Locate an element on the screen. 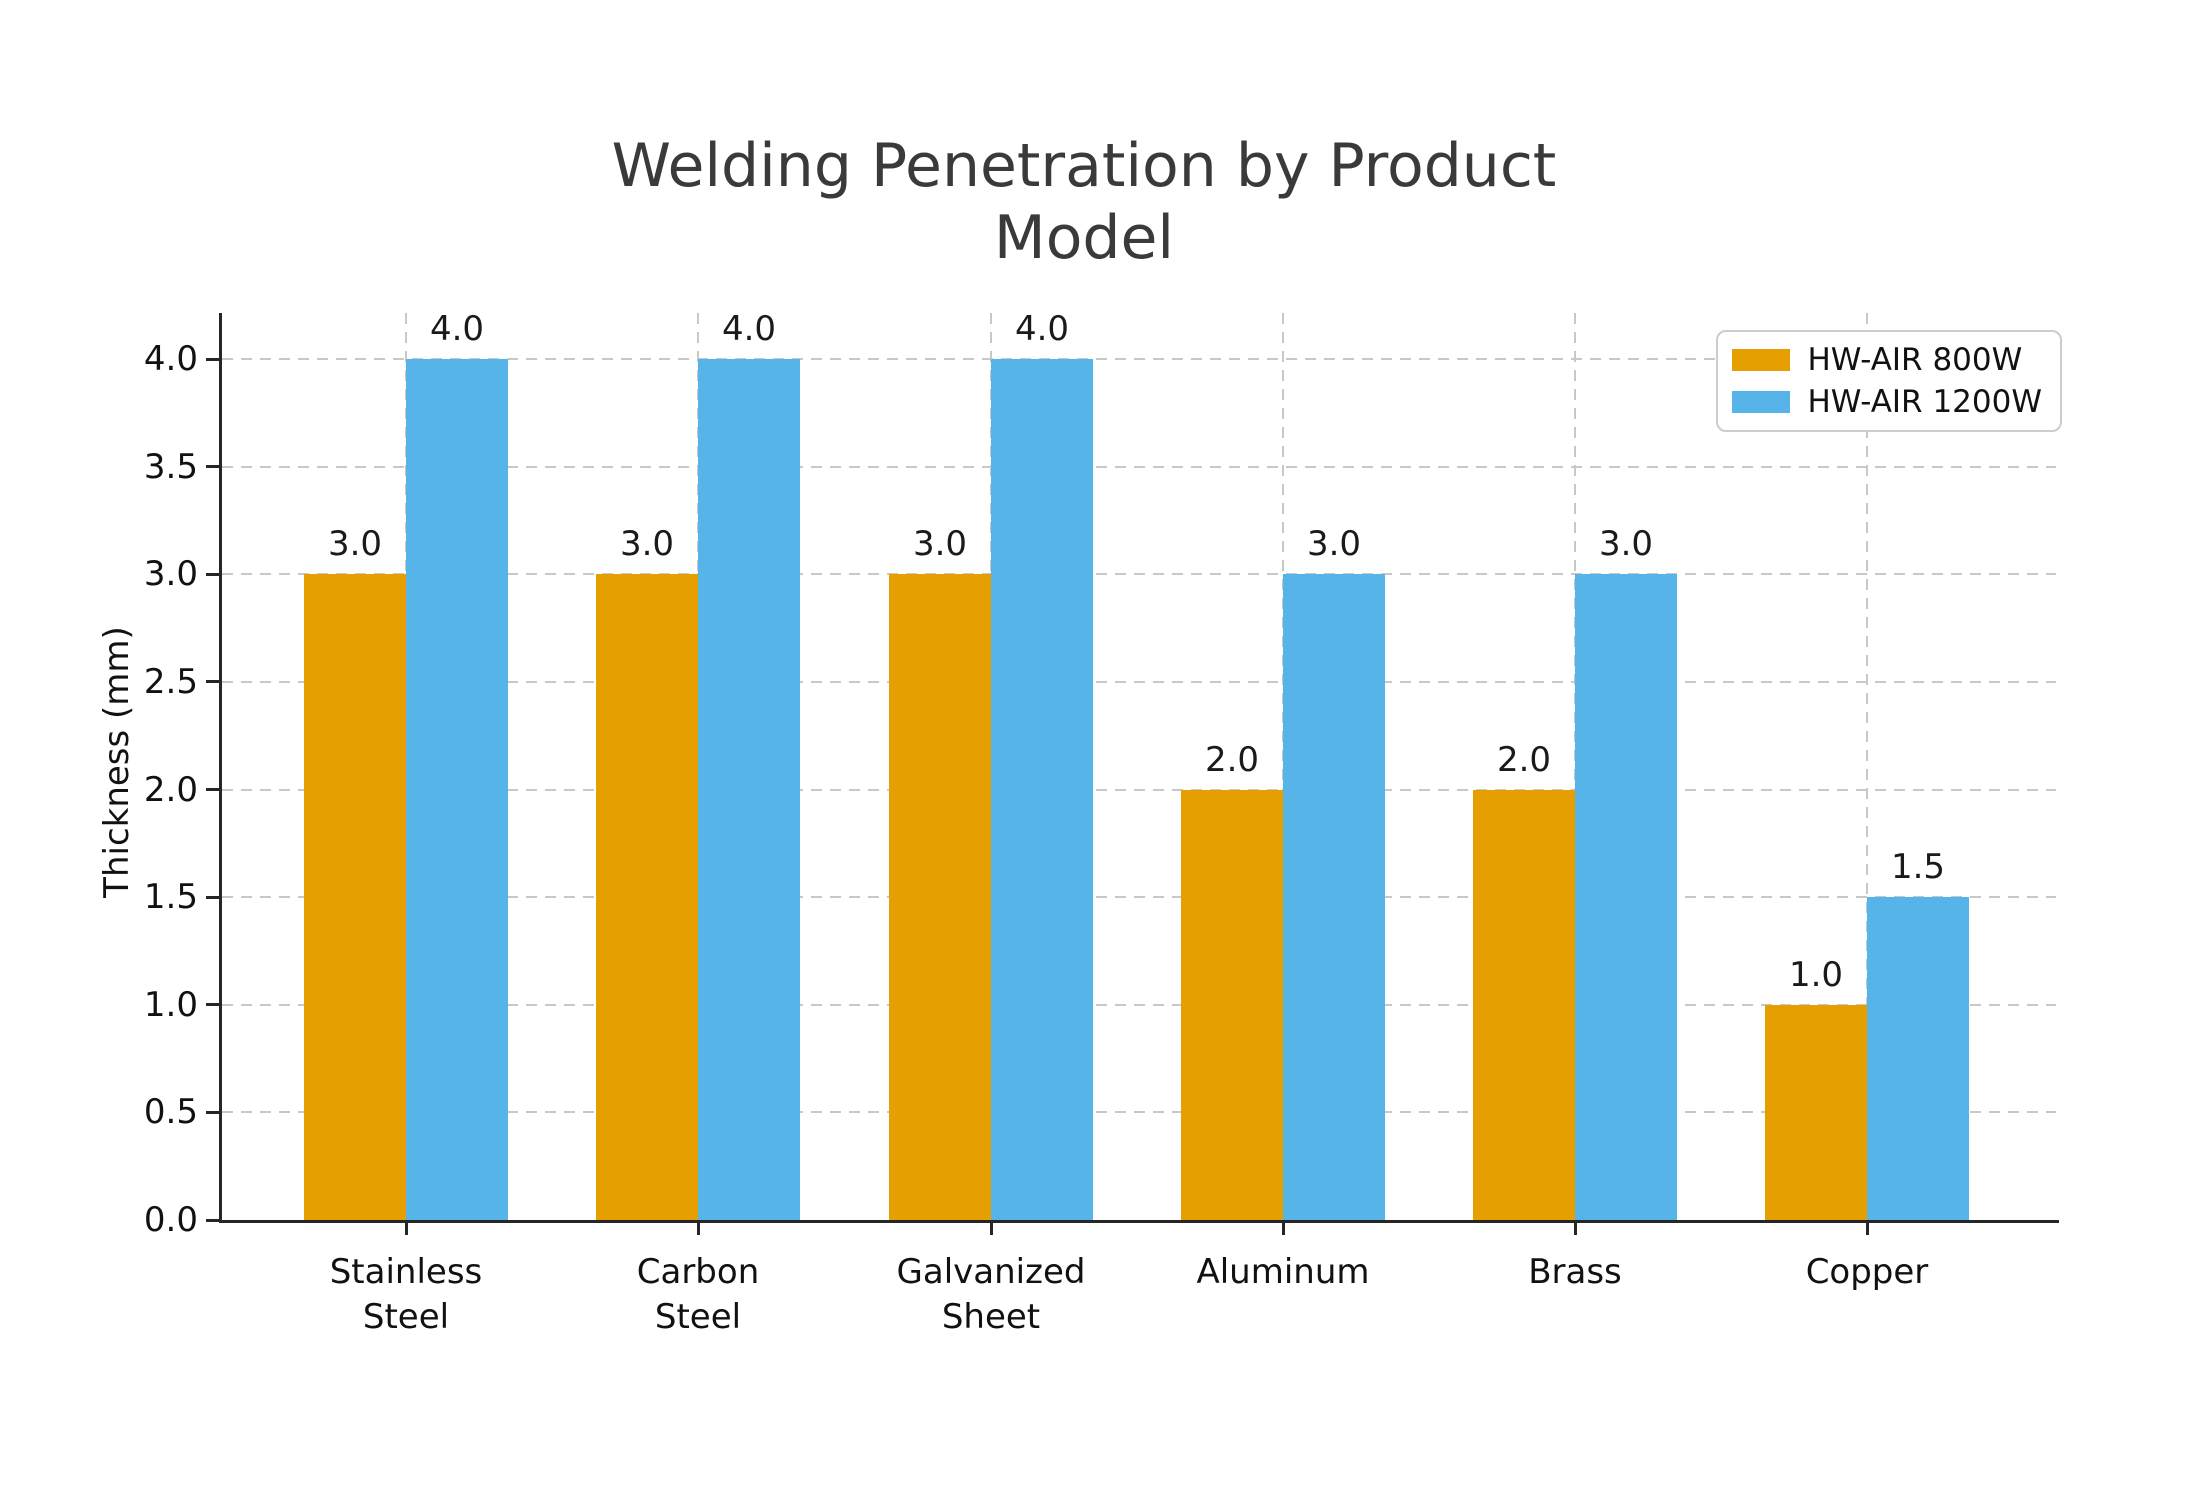 The image size is (2200, 1500). bar-hw-air-800w-galvanized-sheet is located at coordinates (940, 897).